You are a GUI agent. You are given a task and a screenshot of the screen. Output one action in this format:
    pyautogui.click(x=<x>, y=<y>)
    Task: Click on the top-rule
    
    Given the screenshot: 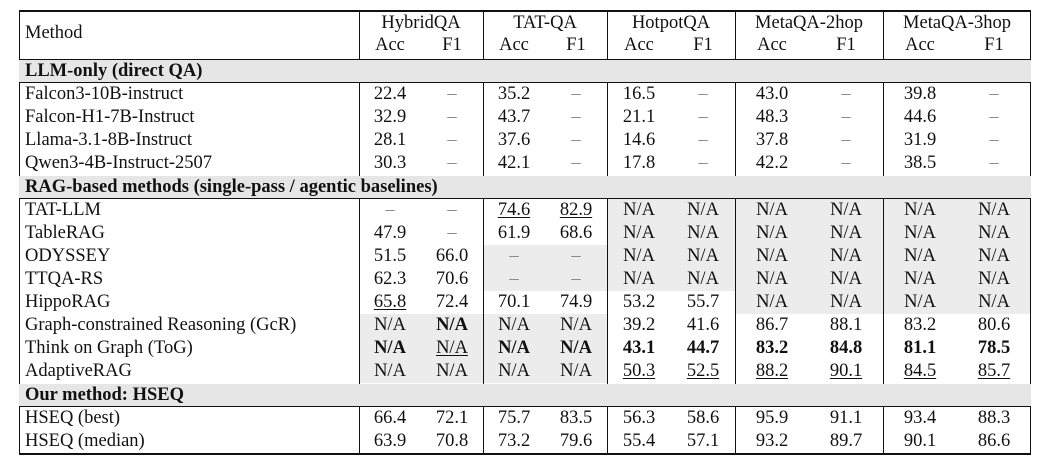 What is the action you would take?
    pyautogui.click(x=525, y=11)
    